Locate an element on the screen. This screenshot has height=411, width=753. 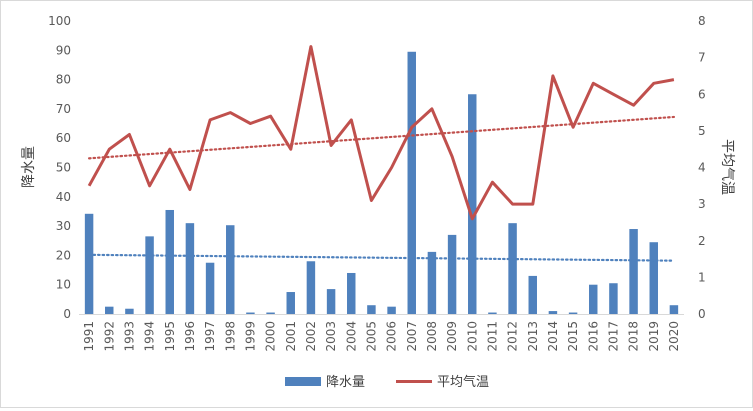
x-tick-label: 1998 is located at coordinates (230, 336).